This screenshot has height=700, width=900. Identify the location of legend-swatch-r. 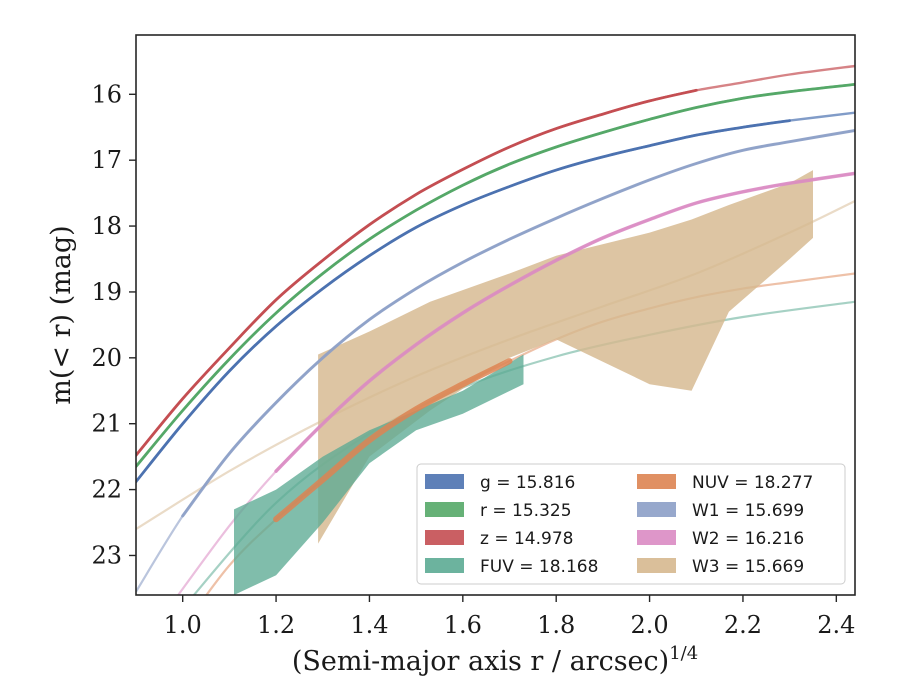
(444, 509).